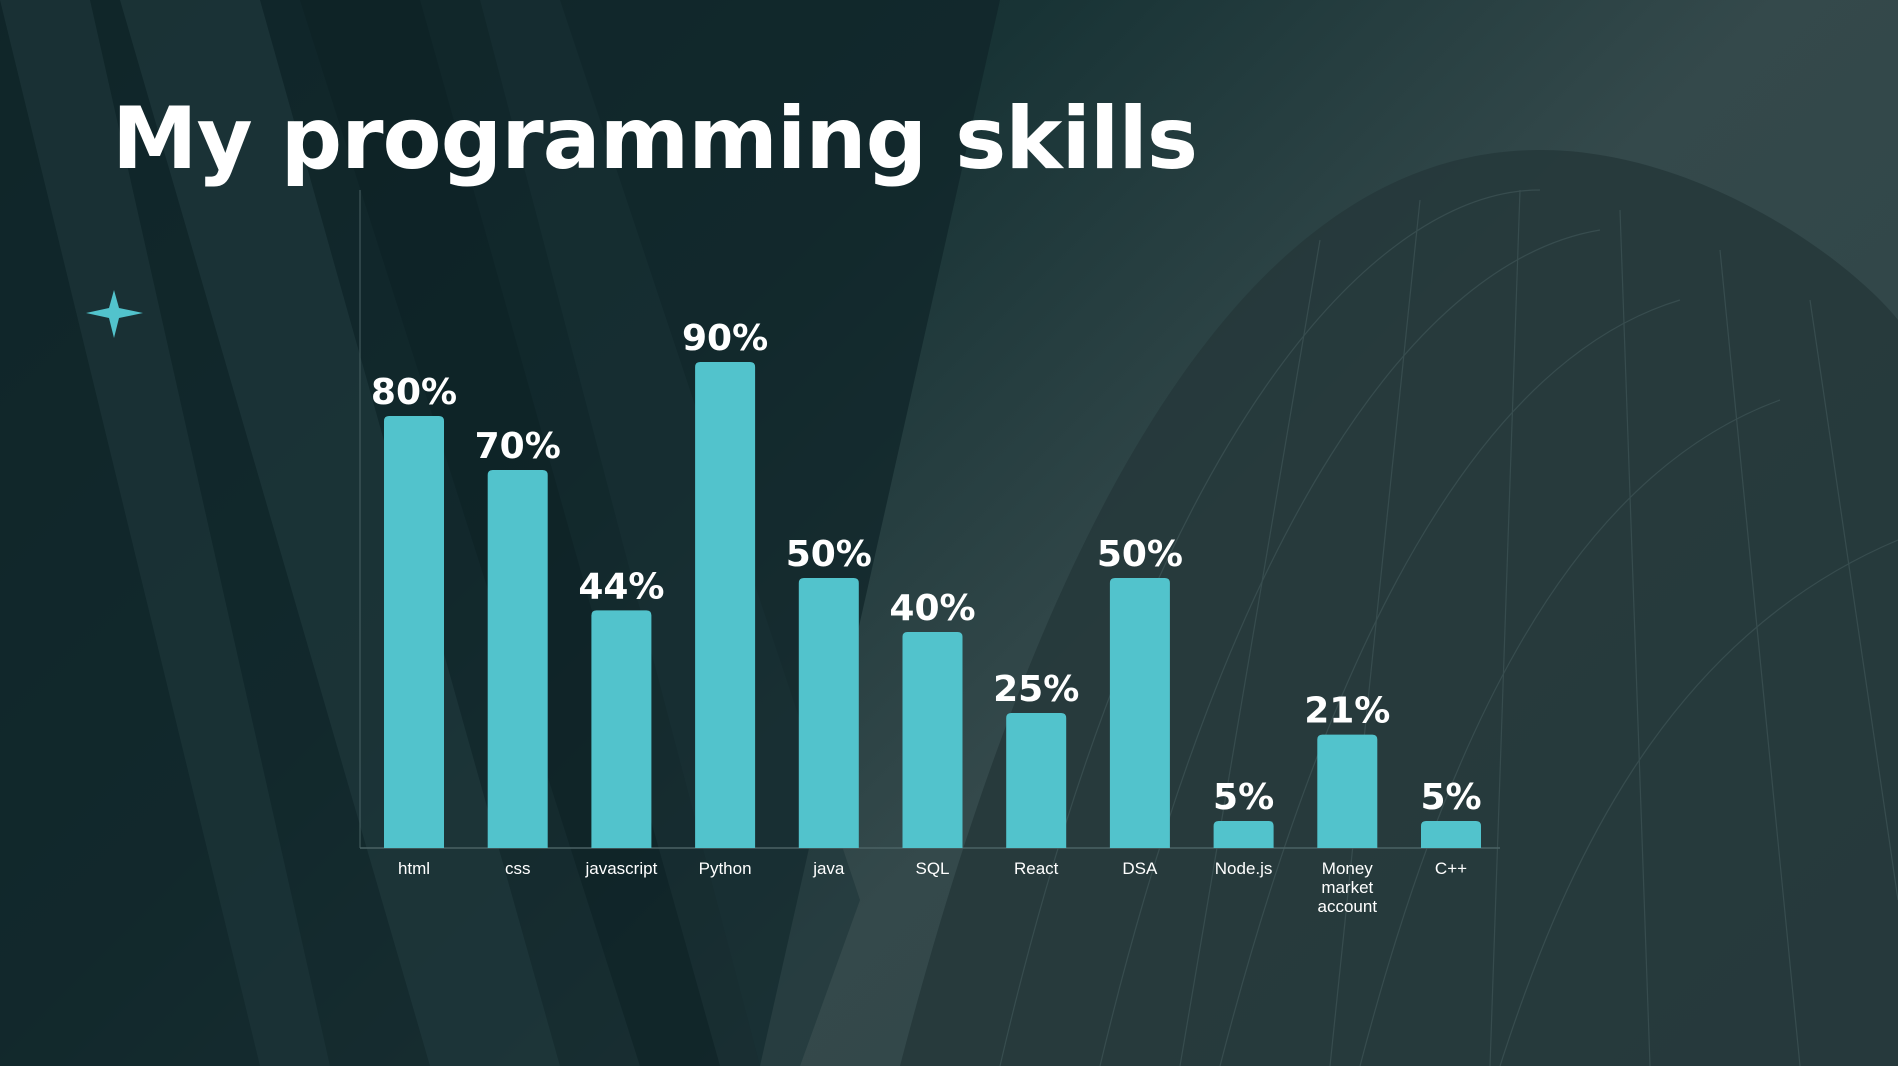  Describe the element at coordinates (828, 868) in the screenshot. I see `category-tick-label: java` at that location.